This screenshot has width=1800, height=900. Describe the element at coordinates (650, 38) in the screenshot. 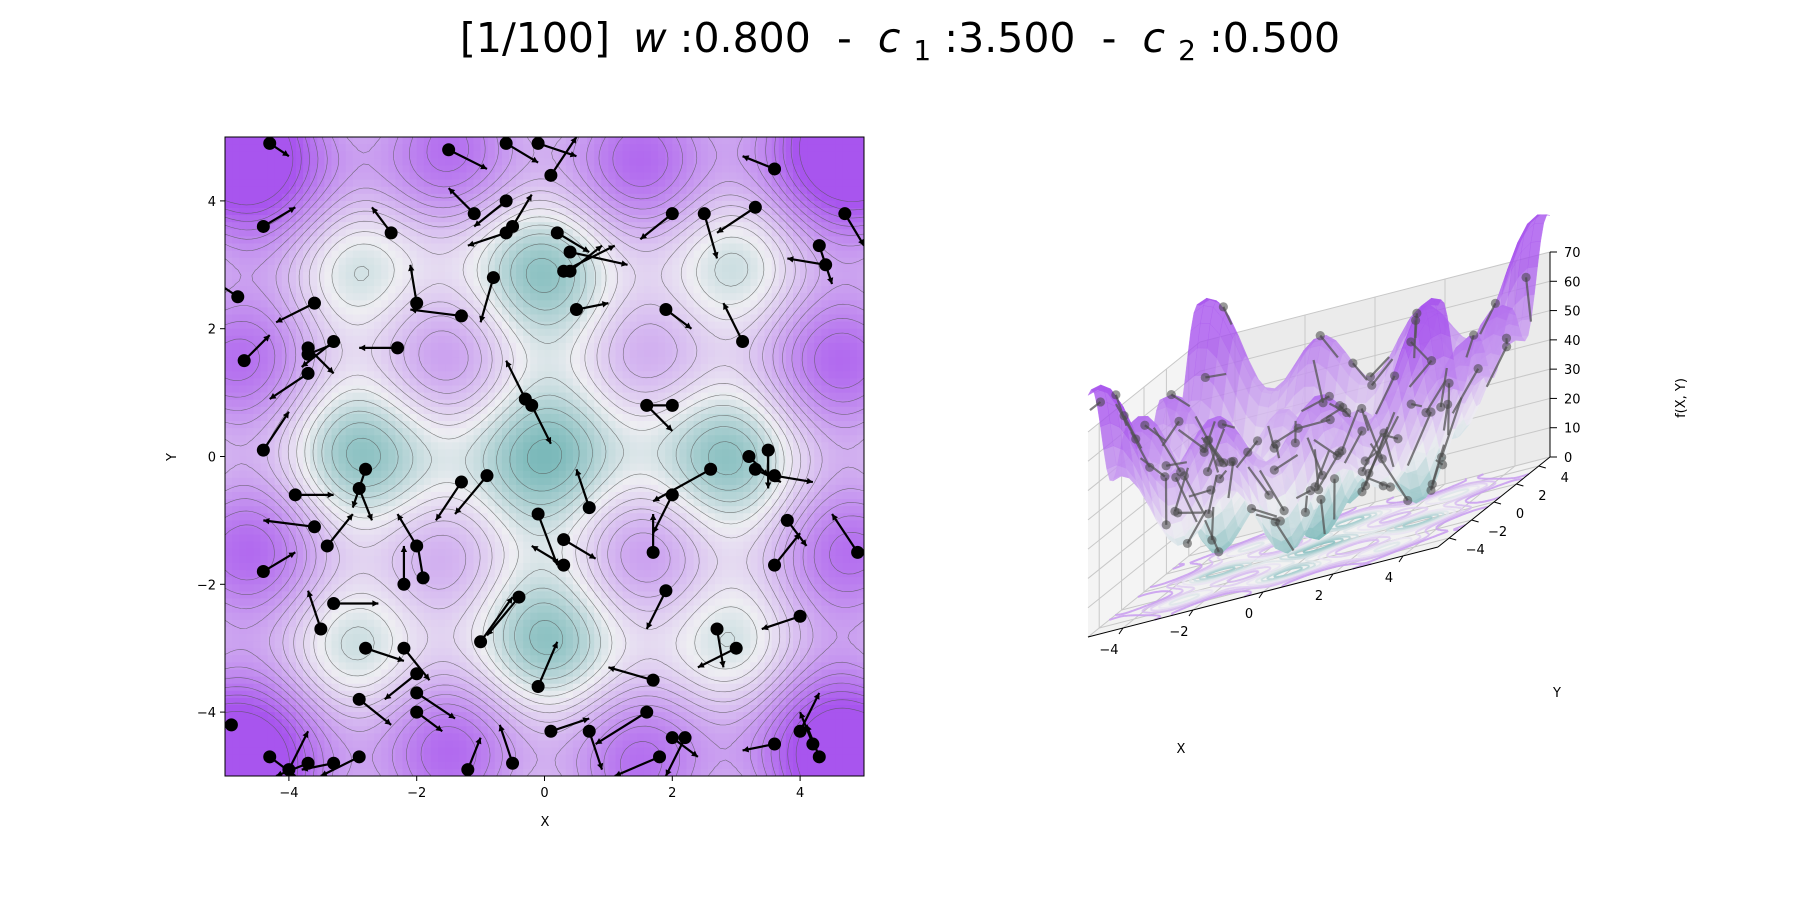

I see `title-w-label: w` at that location.